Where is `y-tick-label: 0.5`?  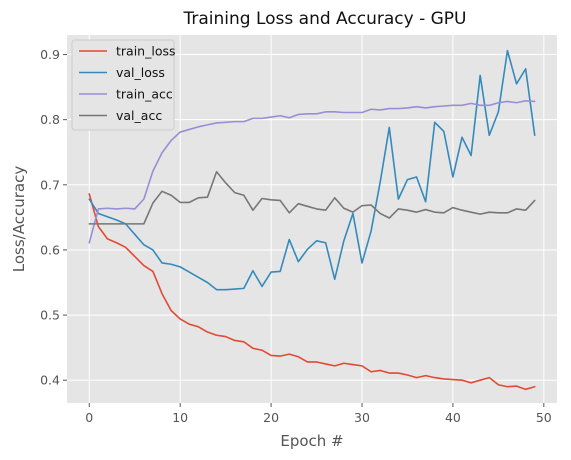
y-tick-label: 0.5 is located at coordinates (50, 315).